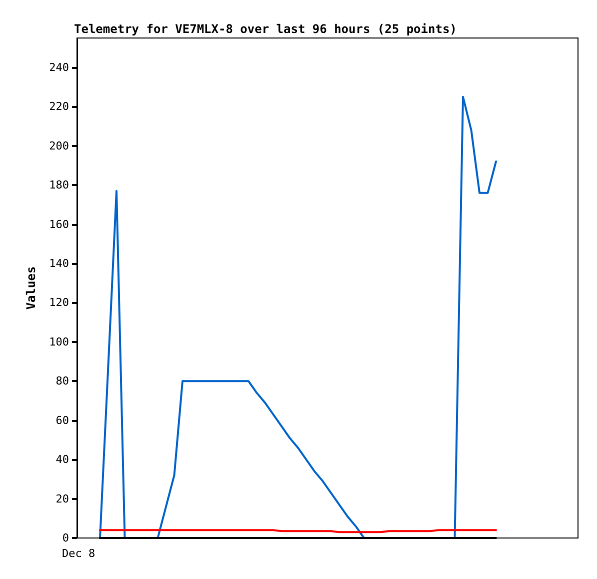  Describe the element at coordinates (265, 29) in the screenshot. I see `chart-title: Telemetry for VE7MLX-8 over last 96 hours (25 points)` at that location.